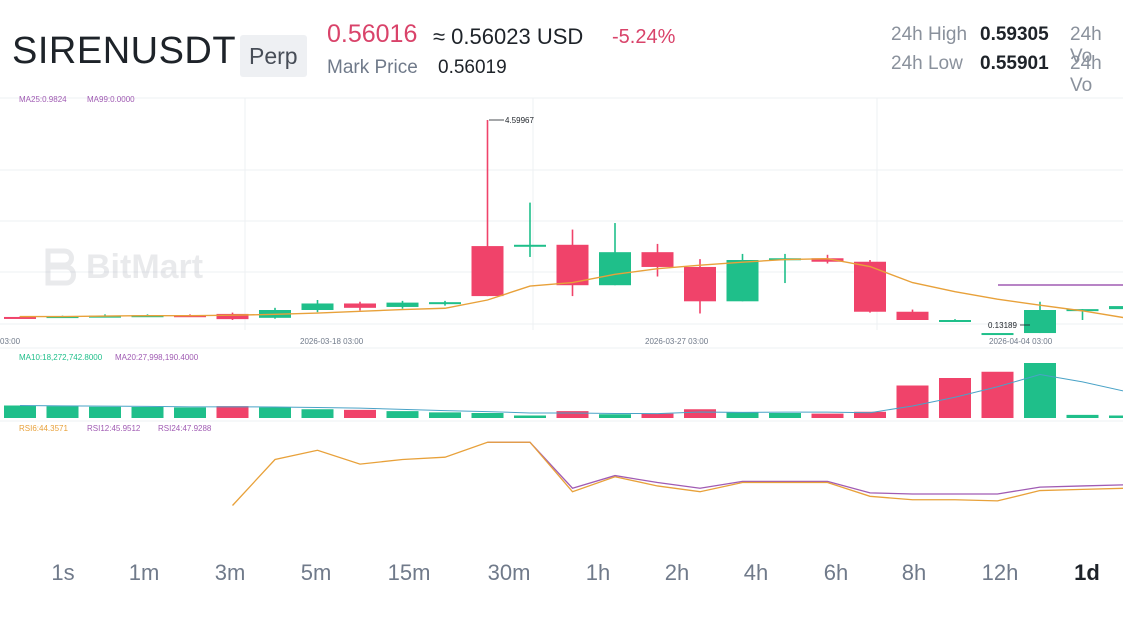  What do you see at coordinates (929, 34) in the screenshot?
I see `24h-high-label: 24h High` at bounding box center [929, 34].